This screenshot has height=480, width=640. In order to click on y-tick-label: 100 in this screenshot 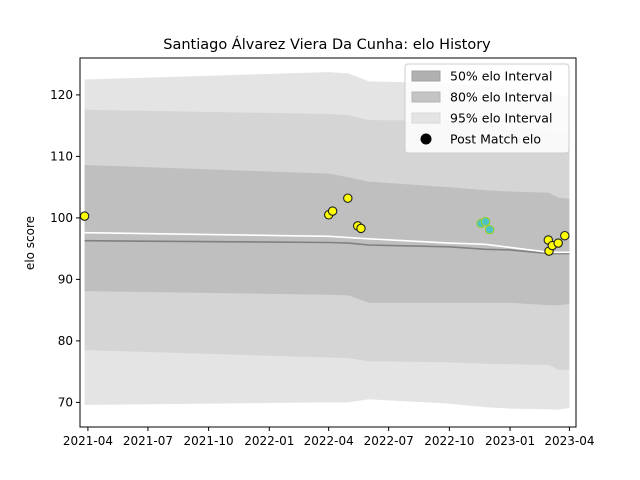, I will do `click(61, 218)`.